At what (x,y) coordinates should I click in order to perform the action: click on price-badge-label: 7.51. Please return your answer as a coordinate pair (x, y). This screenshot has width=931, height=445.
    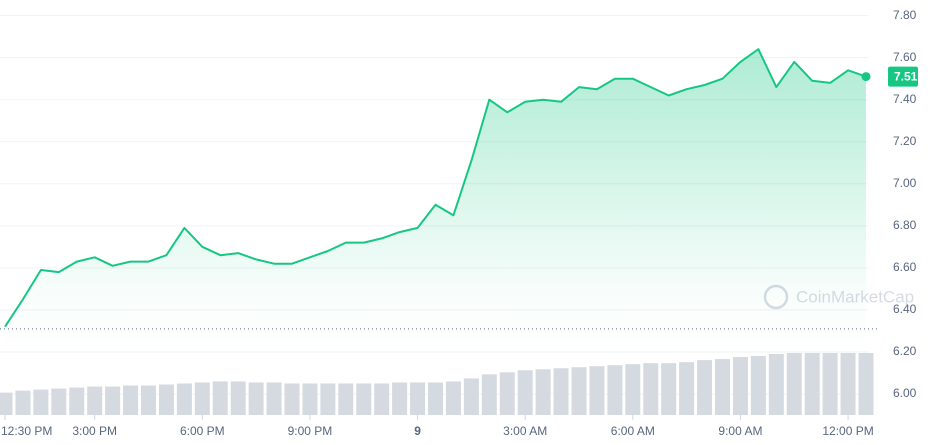
    Looking at the image, I should click on (906, 77).